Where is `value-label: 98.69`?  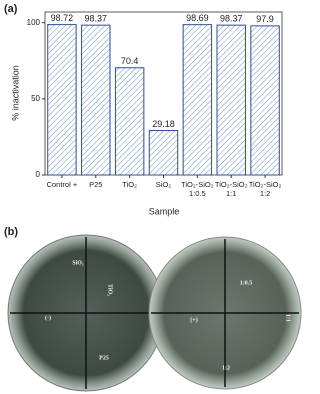 value-label: 98.69 is located at coordinates (197, 18).